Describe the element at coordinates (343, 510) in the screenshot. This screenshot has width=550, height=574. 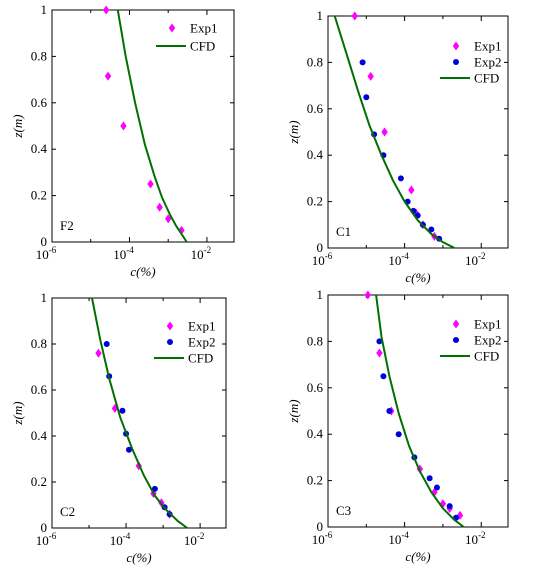
I see `panel-label: C3` at that location.